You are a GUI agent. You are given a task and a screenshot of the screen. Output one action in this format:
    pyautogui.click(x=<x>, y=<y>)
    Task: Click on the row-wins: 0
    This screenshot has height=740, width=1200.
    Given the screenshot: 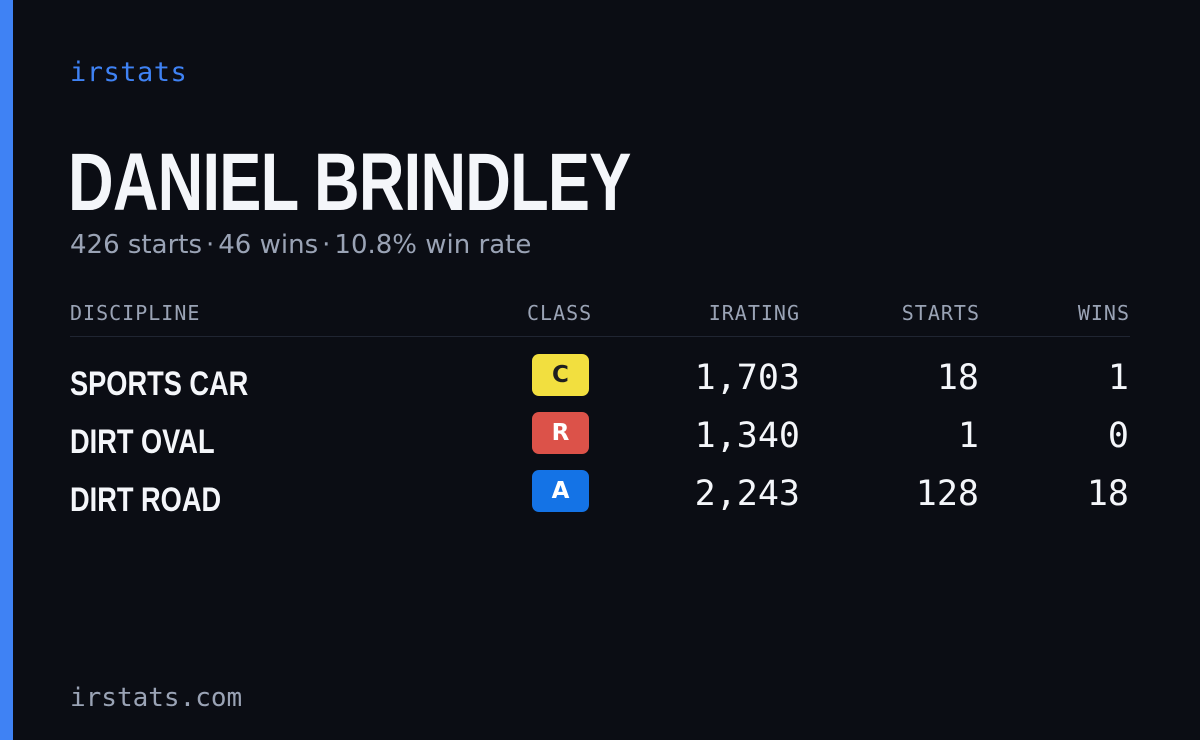 What is the action you would take?
    pyautogui.click(x=1118, y=436)
    